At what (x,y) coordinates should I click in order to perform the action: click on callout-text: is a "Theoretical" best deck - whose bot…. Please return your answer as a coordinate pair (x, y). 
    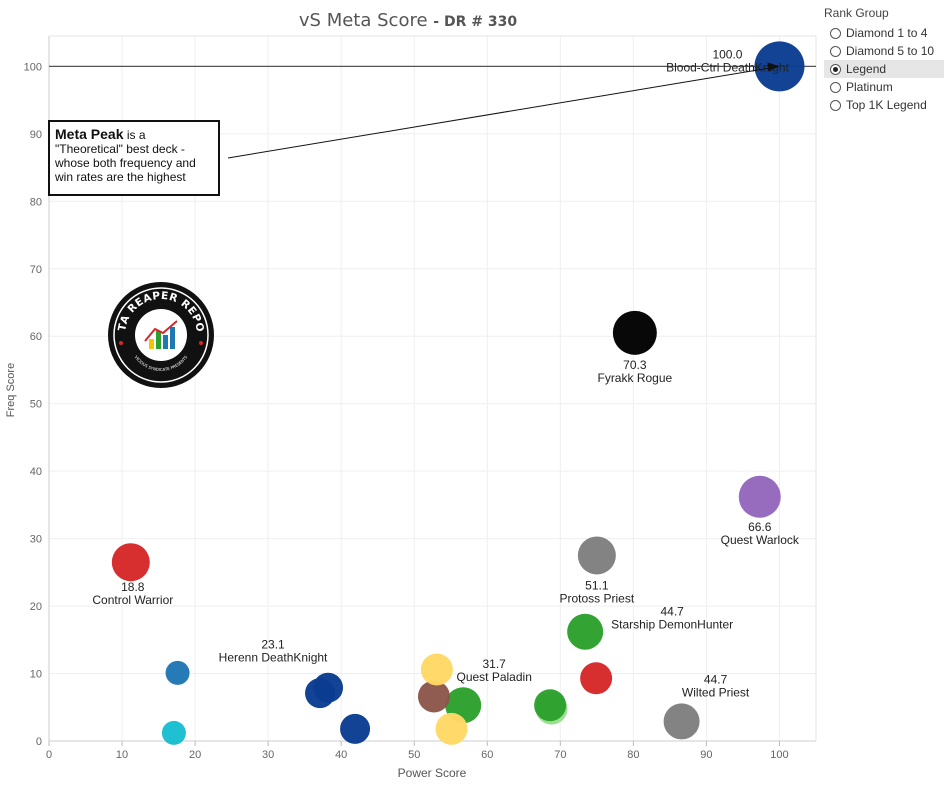
    Looking at the image, I should click on (125, 156).